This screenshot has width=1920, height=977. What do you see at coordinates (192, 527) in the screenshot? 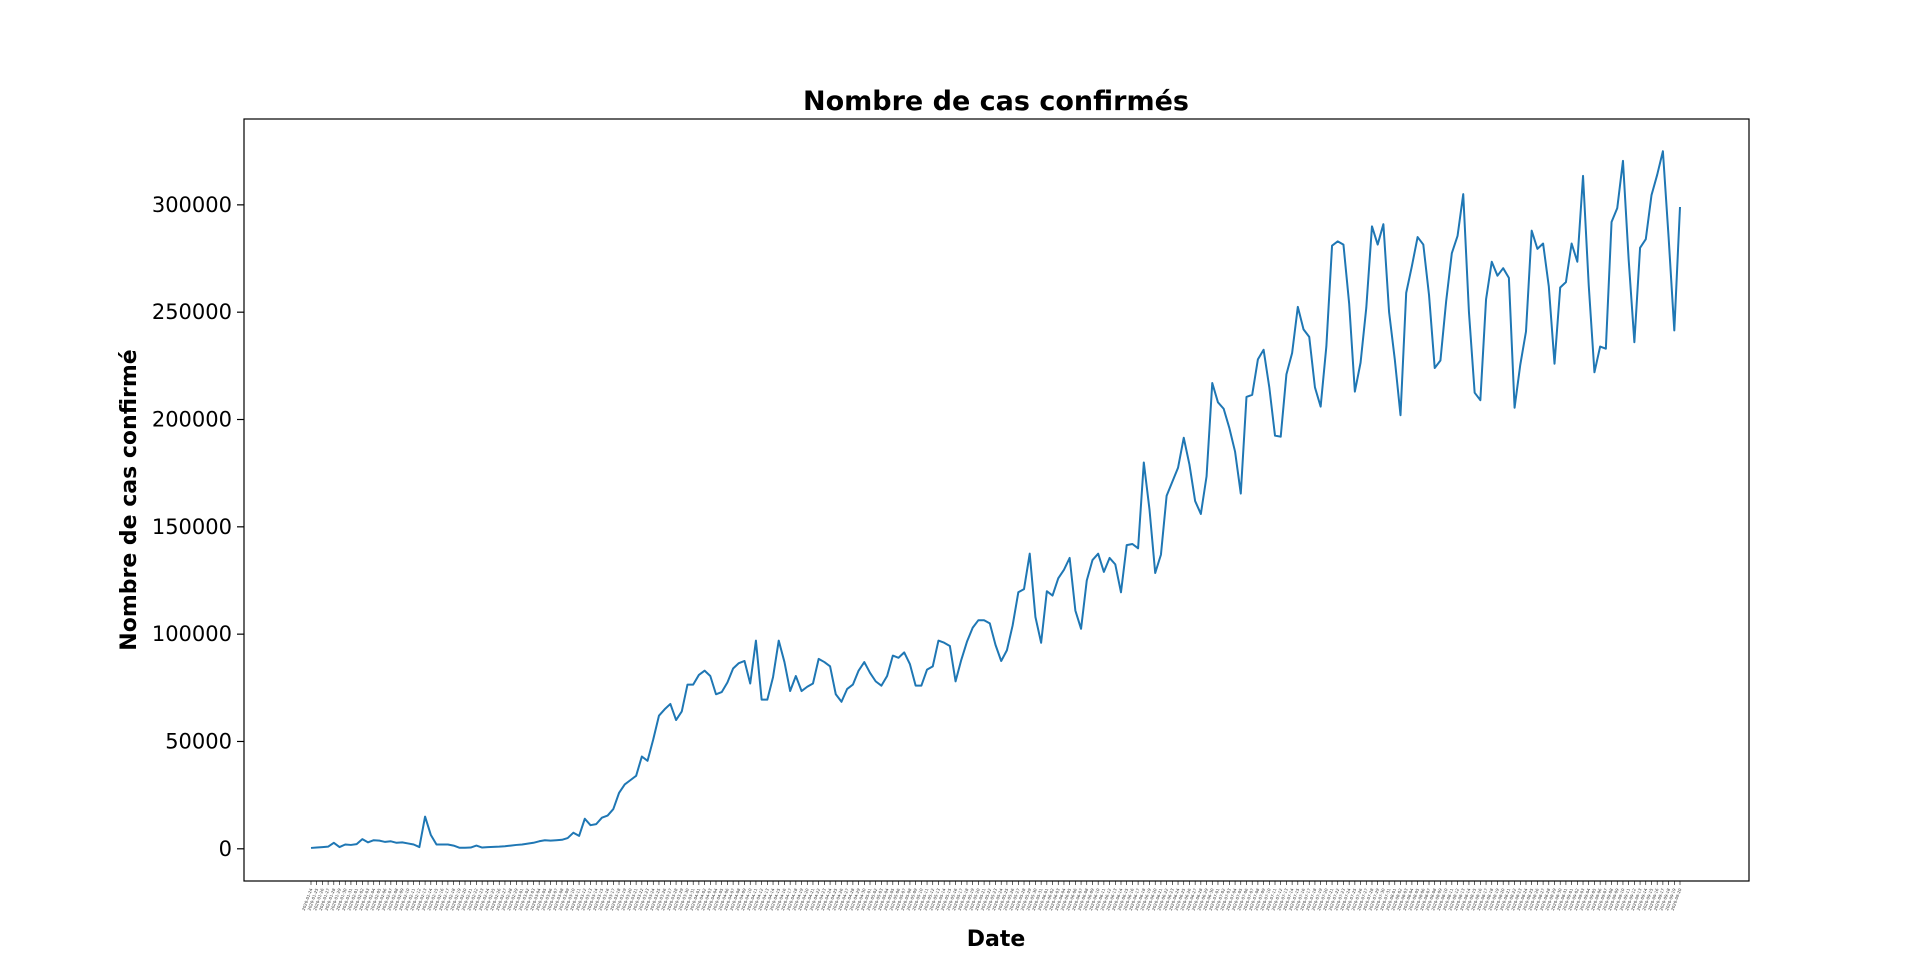
I see `y-tick-label: 150000` at bounding box center [192, 527].